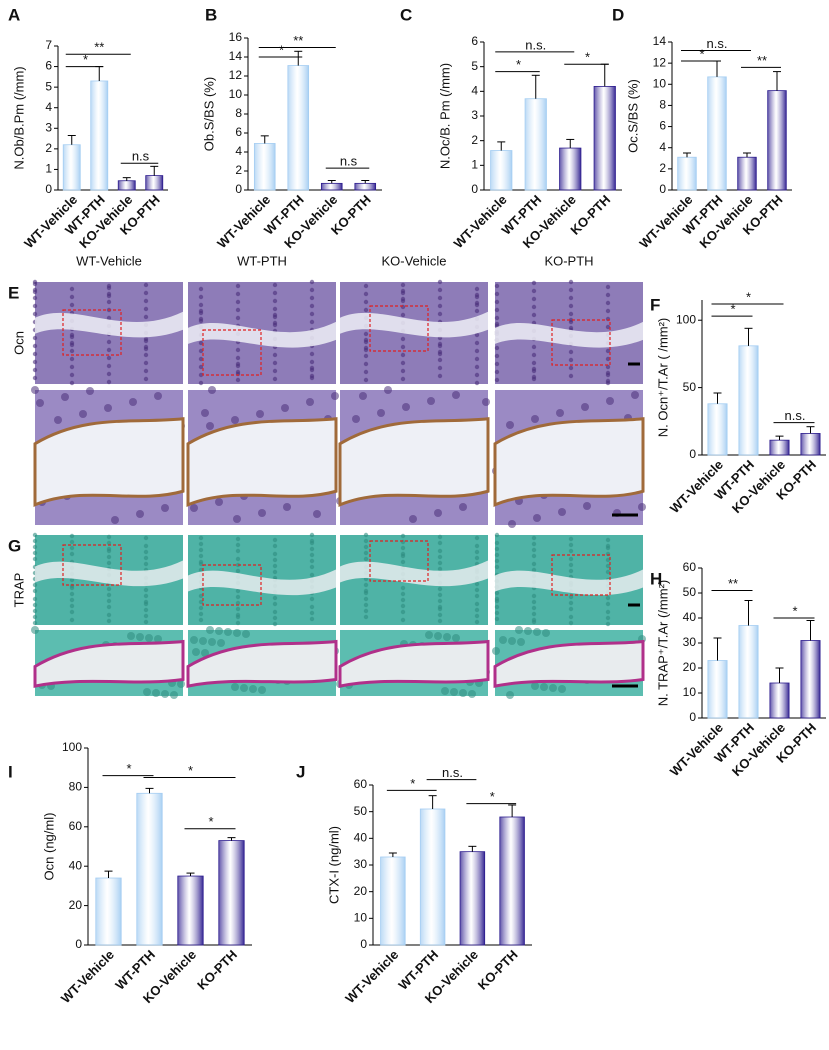 This screenshot has width=829, height=1050. I want to click on panel-label: C, so click(406, 14).